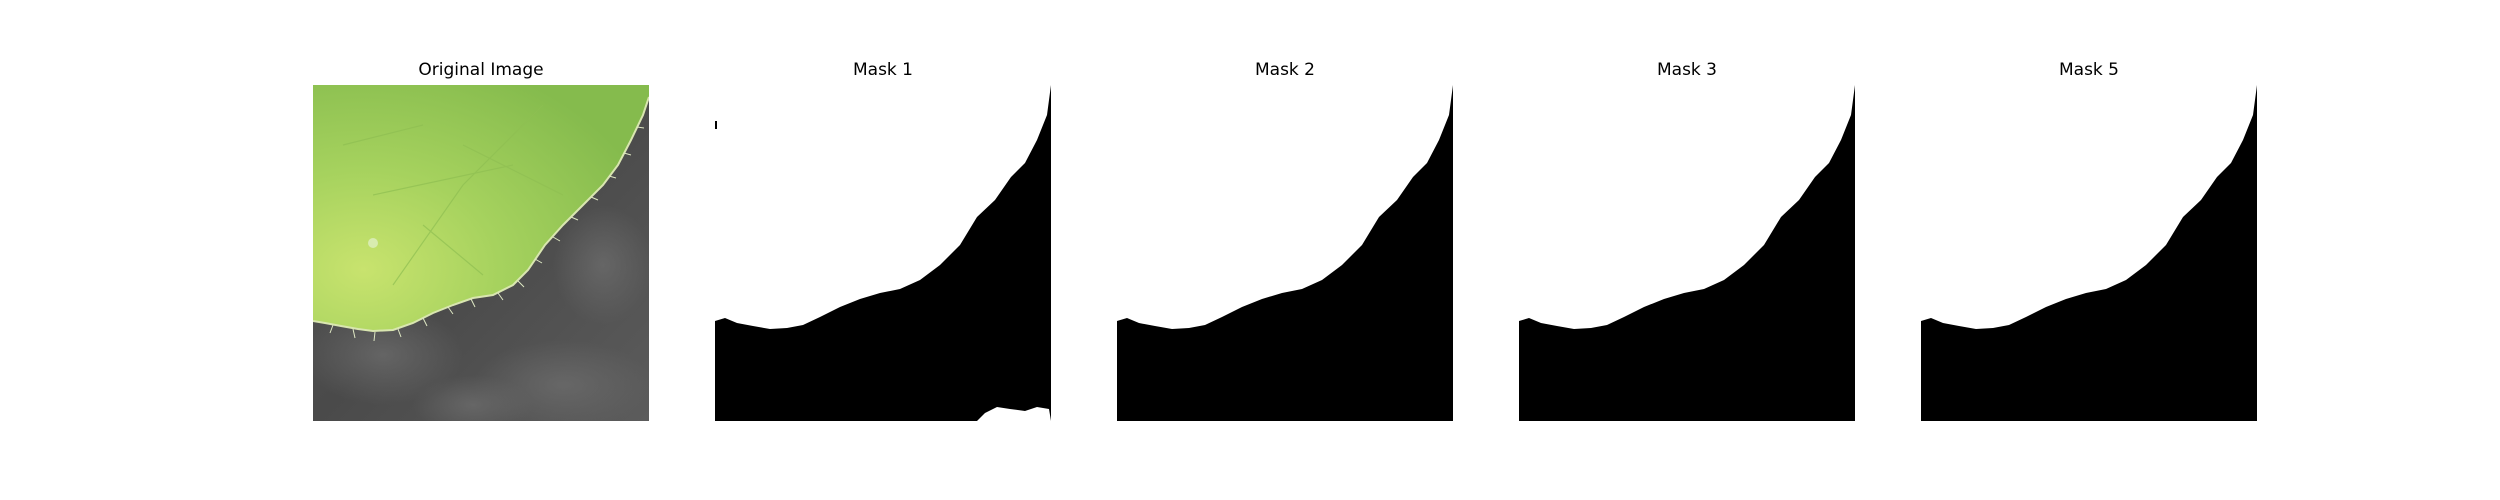  I want to click on panel-original-image: Original Image, so click(481, 250).